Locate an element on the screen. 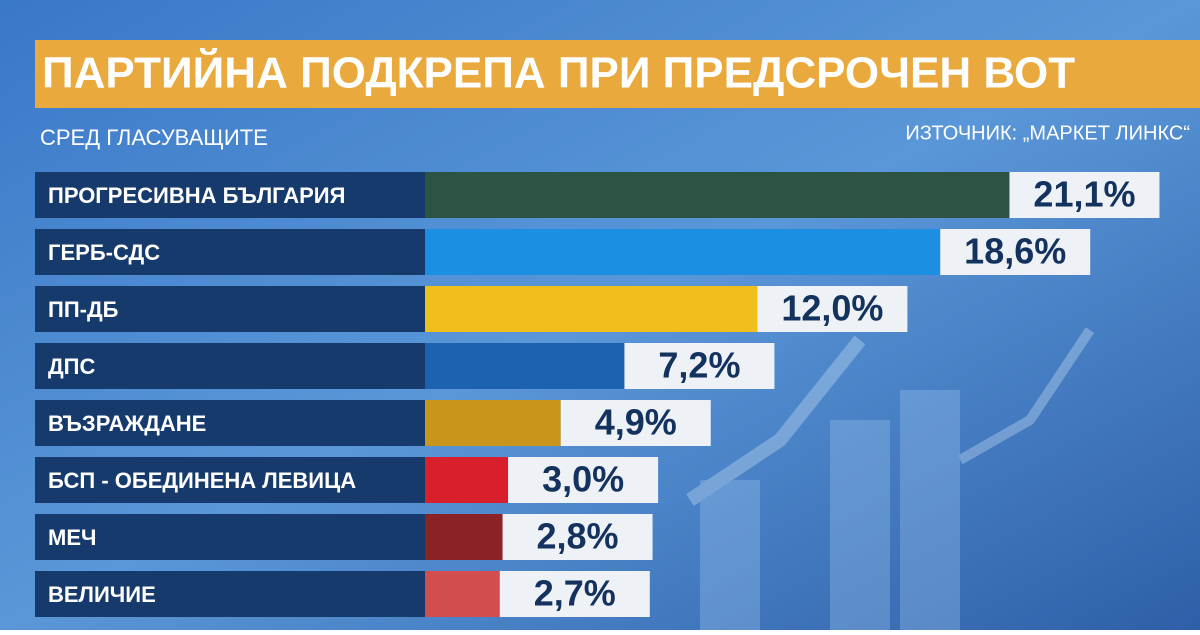 The width and height of the screenshot is (1200, 635). subtitle: СРЕД ГЛАСУВАЩИТЕ is located at coordinates (154, 137).